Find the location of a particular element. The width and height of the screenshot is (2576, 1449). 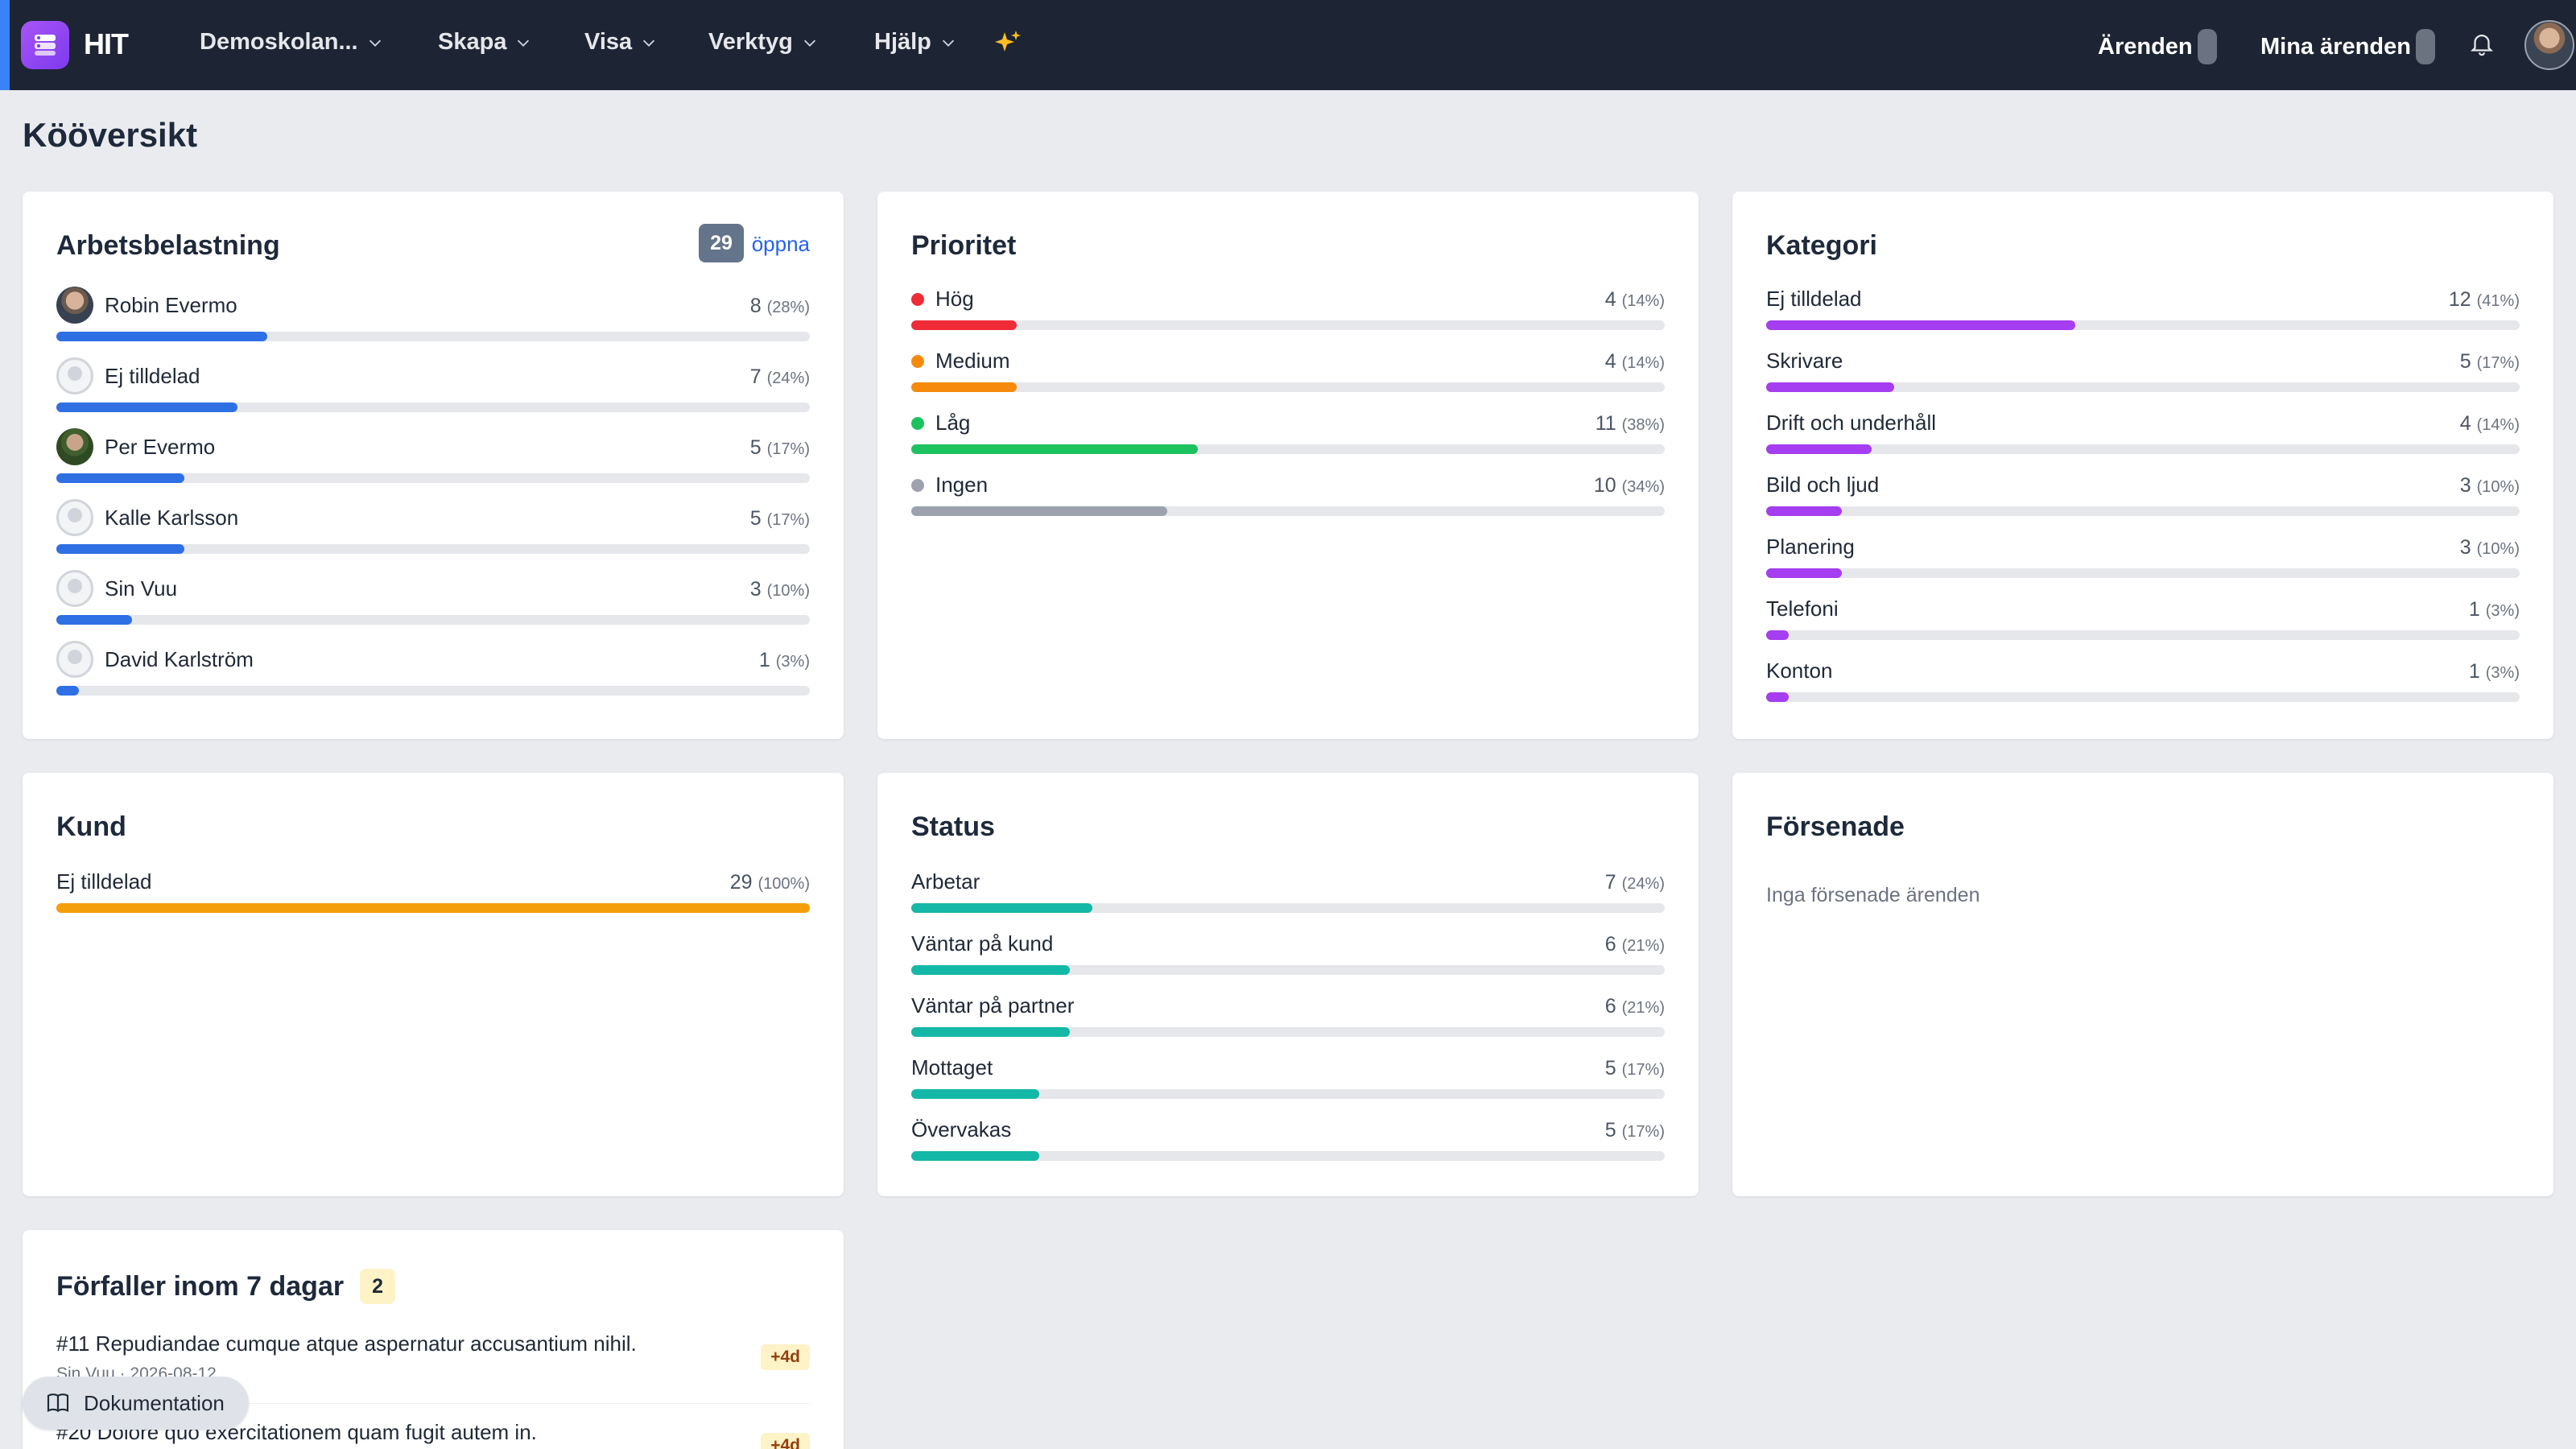

category-row-percent: (10%) is located at coordinates (2498, 487).